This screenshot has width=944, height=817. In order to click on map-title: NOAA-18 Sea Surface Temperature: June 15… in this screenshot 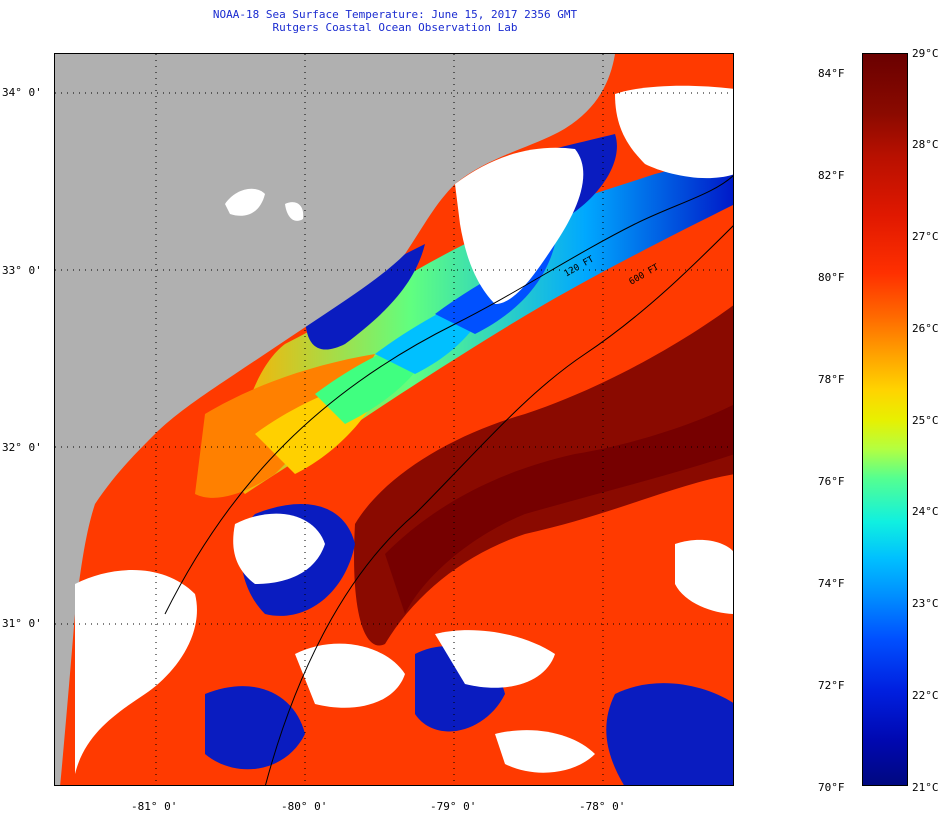, I will do `click(395, 14)`.